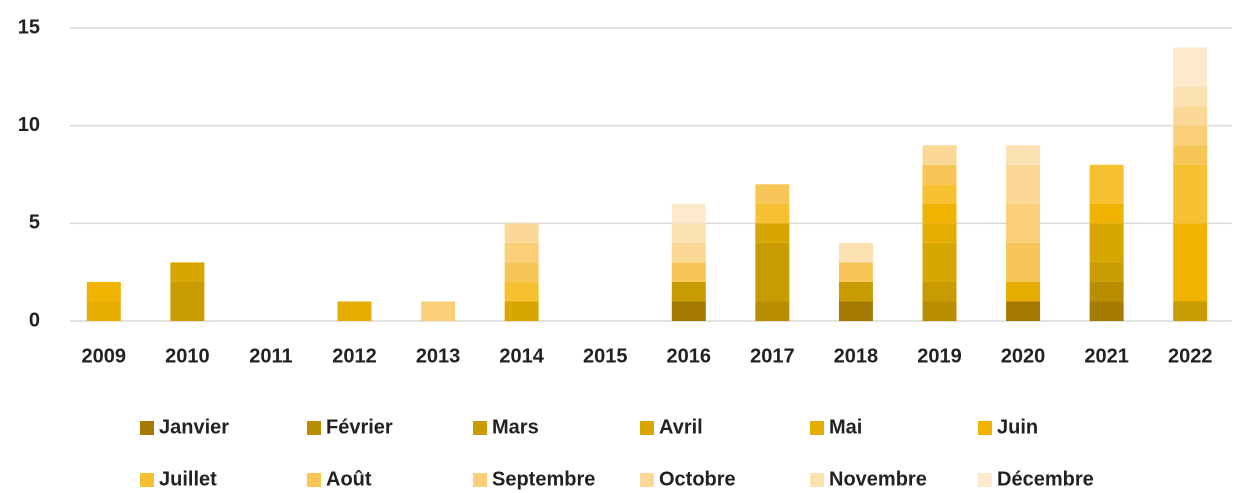 This screenshot has width=1234, height=493. I want to click on legend-label: Juin, so click(1017, 427).